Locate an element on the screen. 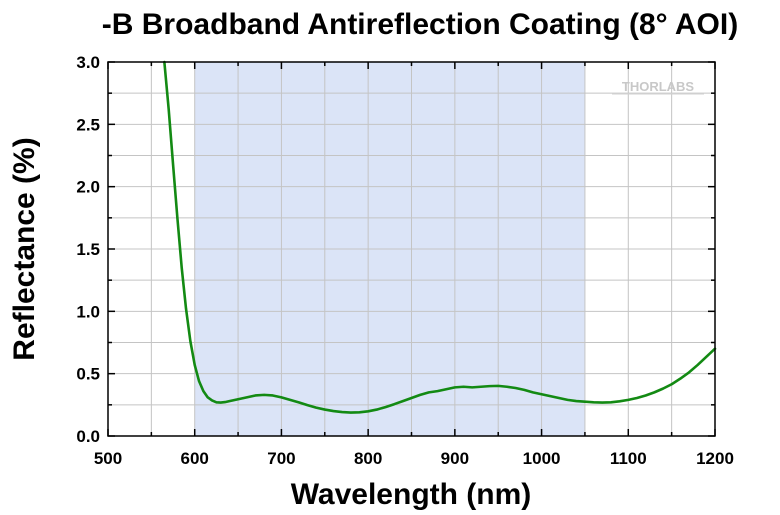 This screenshot has width=780, height=515. y-tick-labels: 0.0 0.5 1.0 1.5 2.0 2.5 3.0 is located at coordinates (88, 249).